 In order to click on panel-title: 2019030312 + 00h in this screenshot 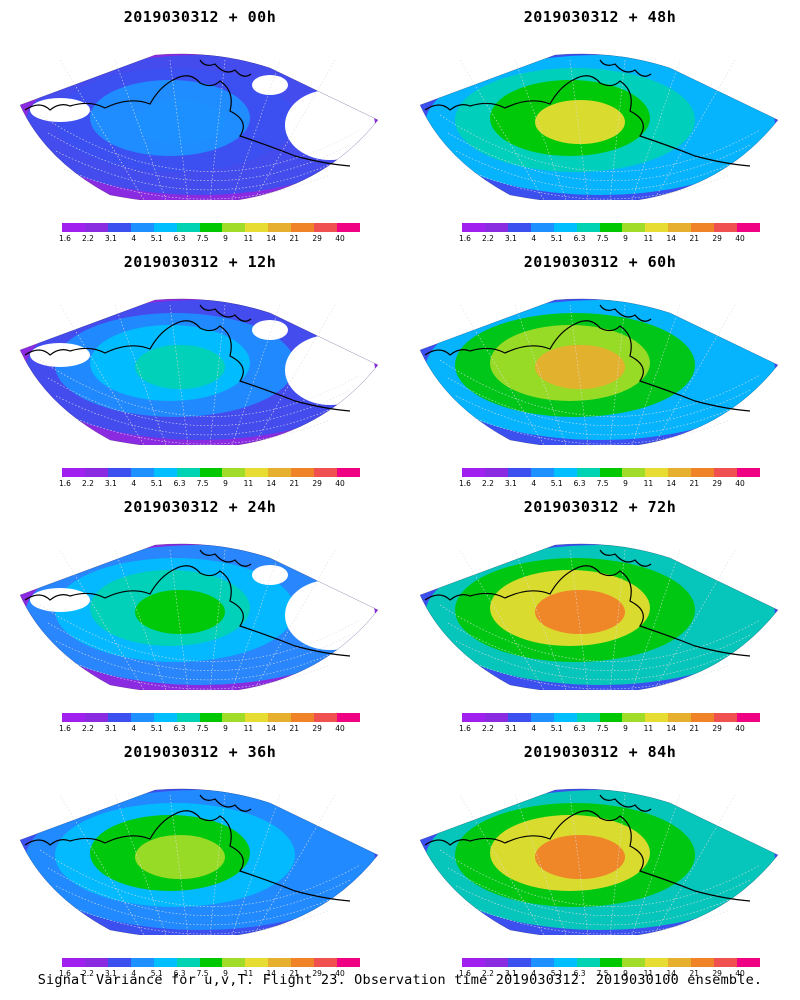, I will do `click(200, 17)`.